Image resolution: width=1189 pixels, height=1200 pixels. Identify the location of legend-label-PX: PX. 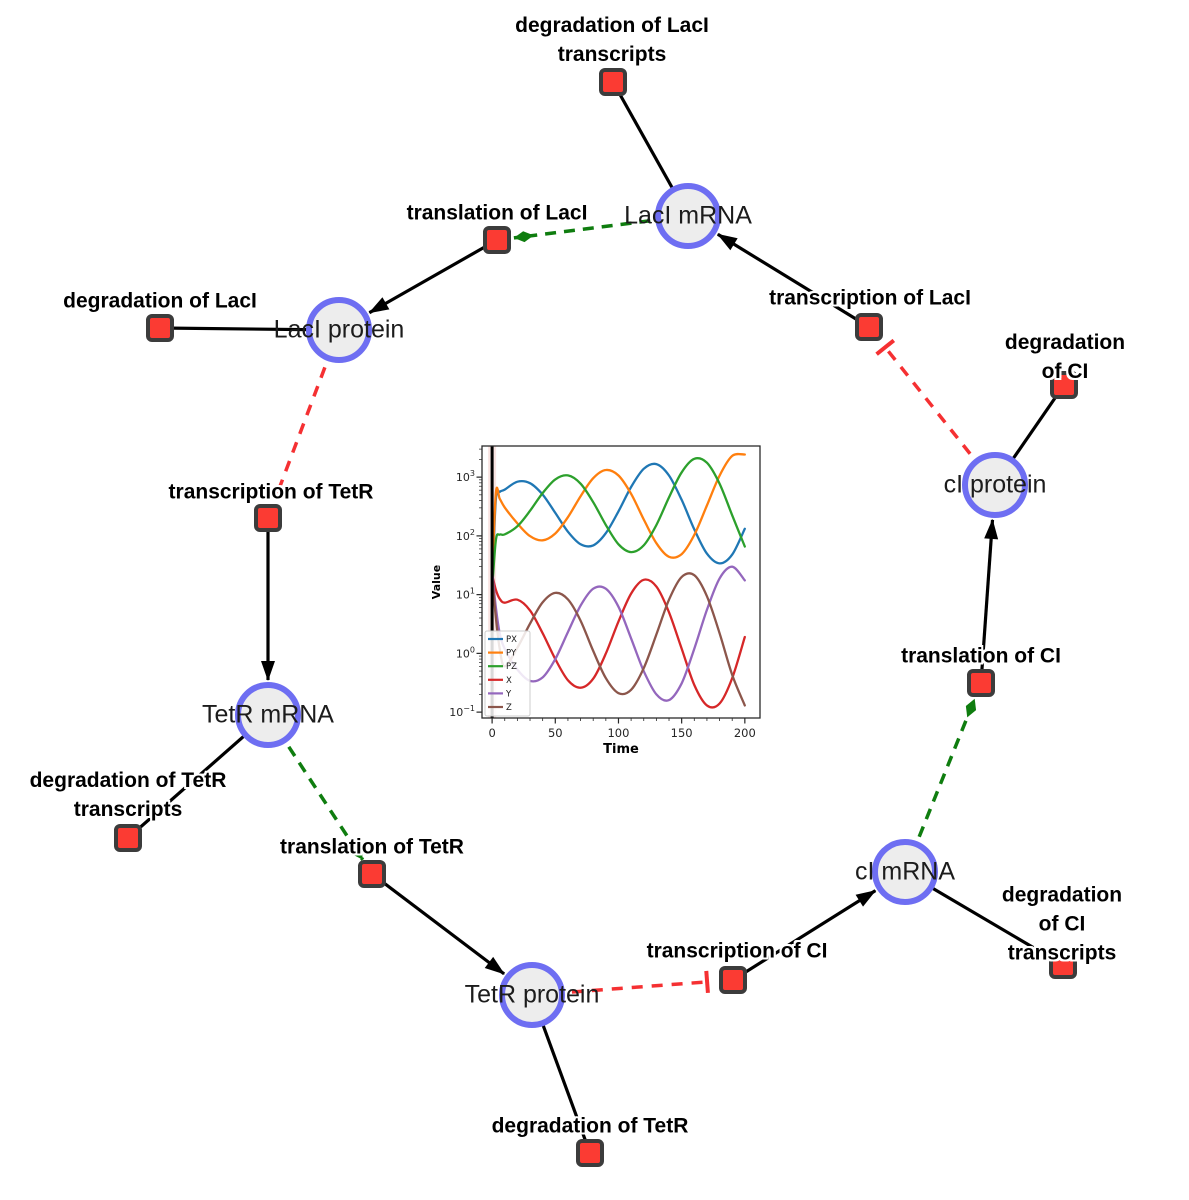
(511, 640).